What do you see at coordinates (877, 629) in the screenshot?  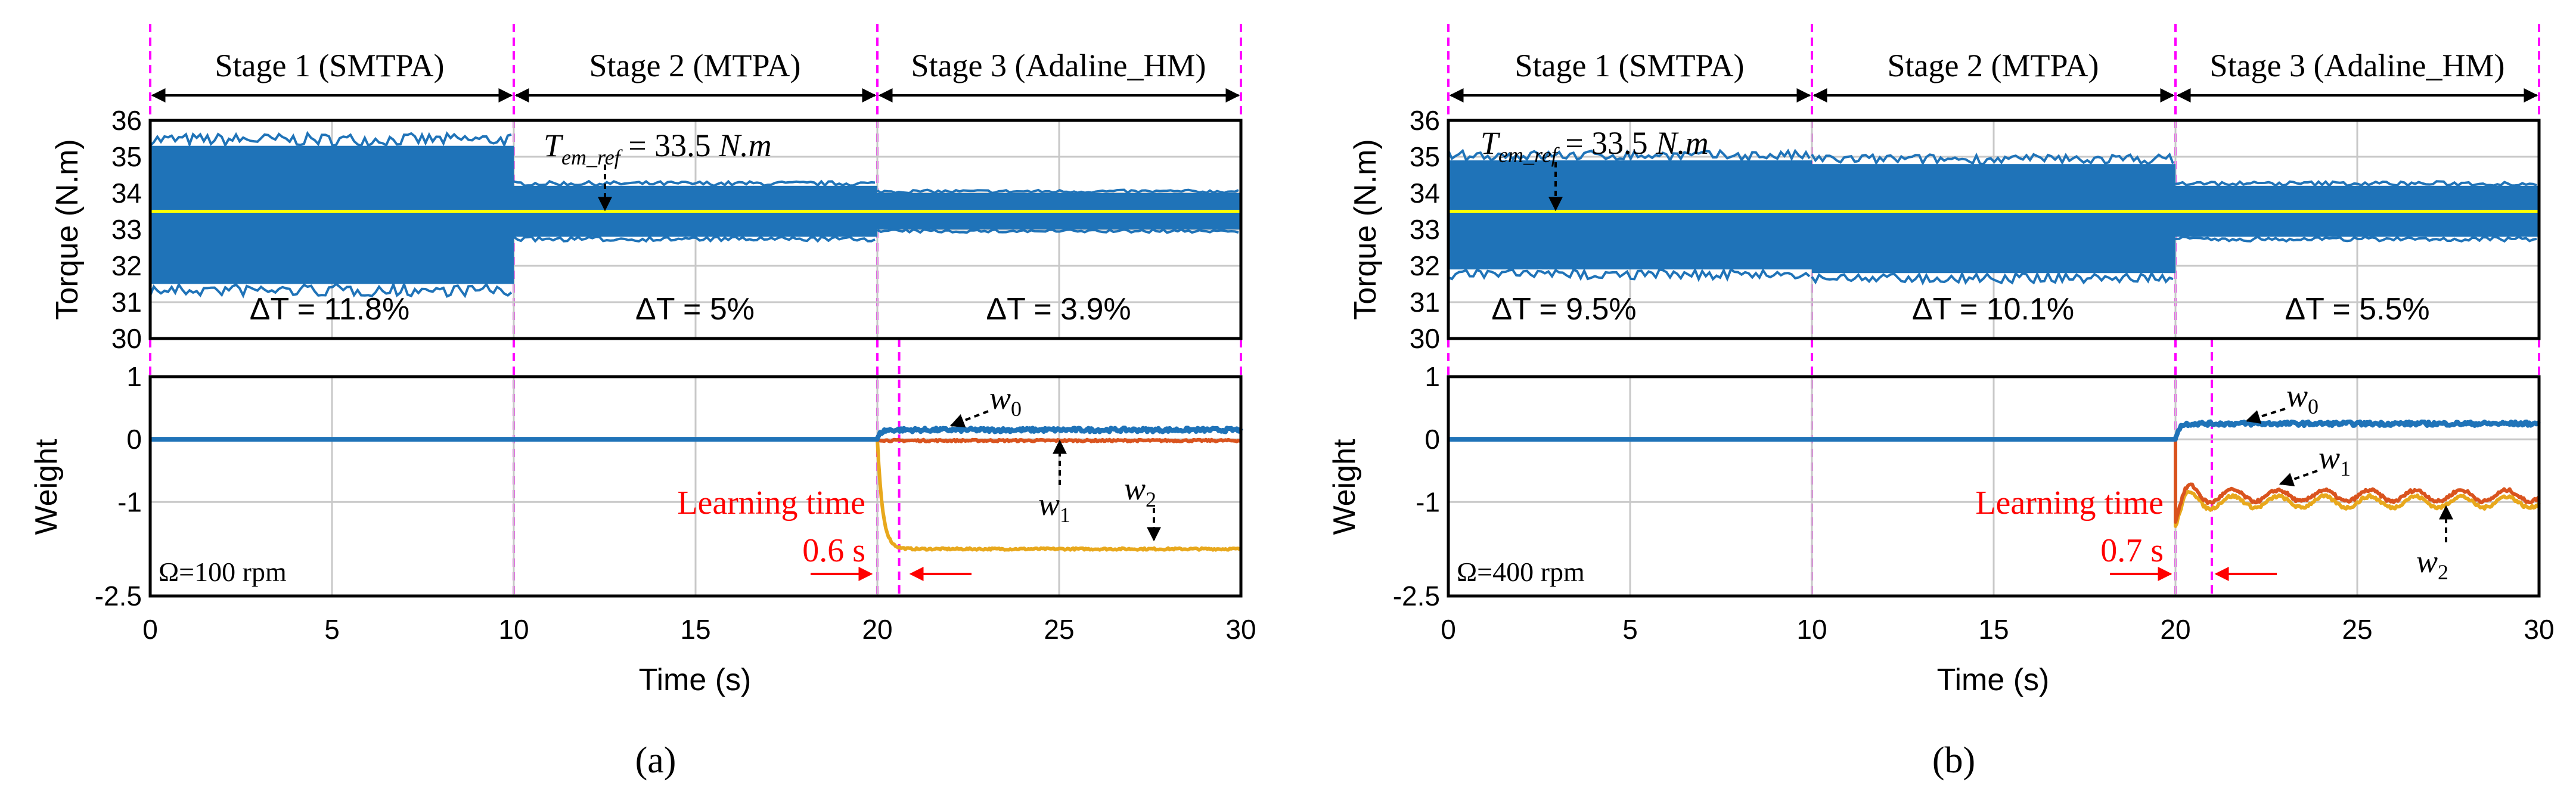 I see `x-tick-label: 20` at bounding box center [877, 629].